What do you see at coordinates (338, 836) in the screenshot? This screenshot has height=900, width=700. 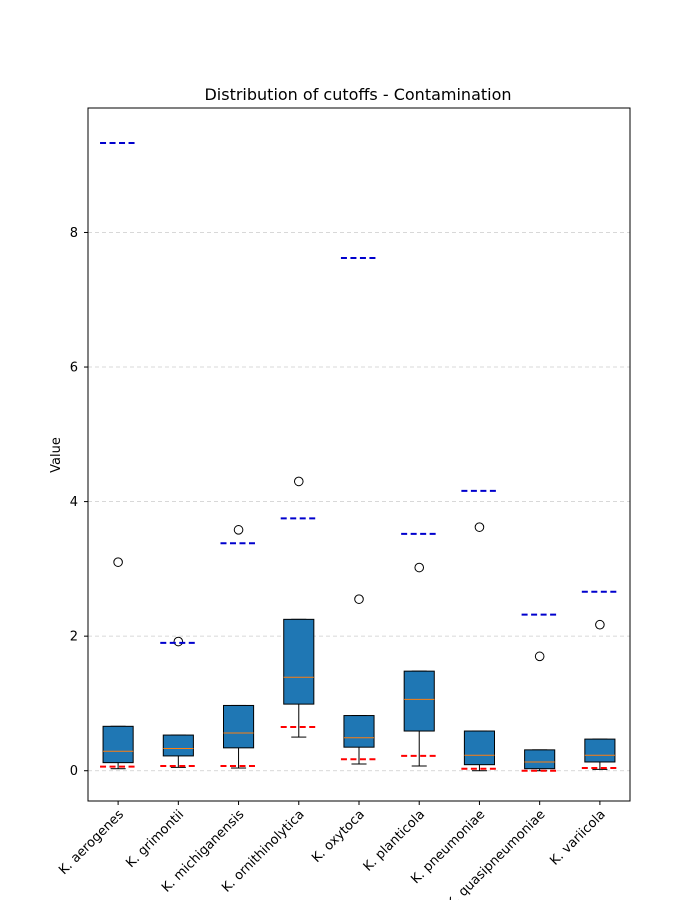 I see `x-tick-label: K. oxytoca` at bounding box center [338, 836].